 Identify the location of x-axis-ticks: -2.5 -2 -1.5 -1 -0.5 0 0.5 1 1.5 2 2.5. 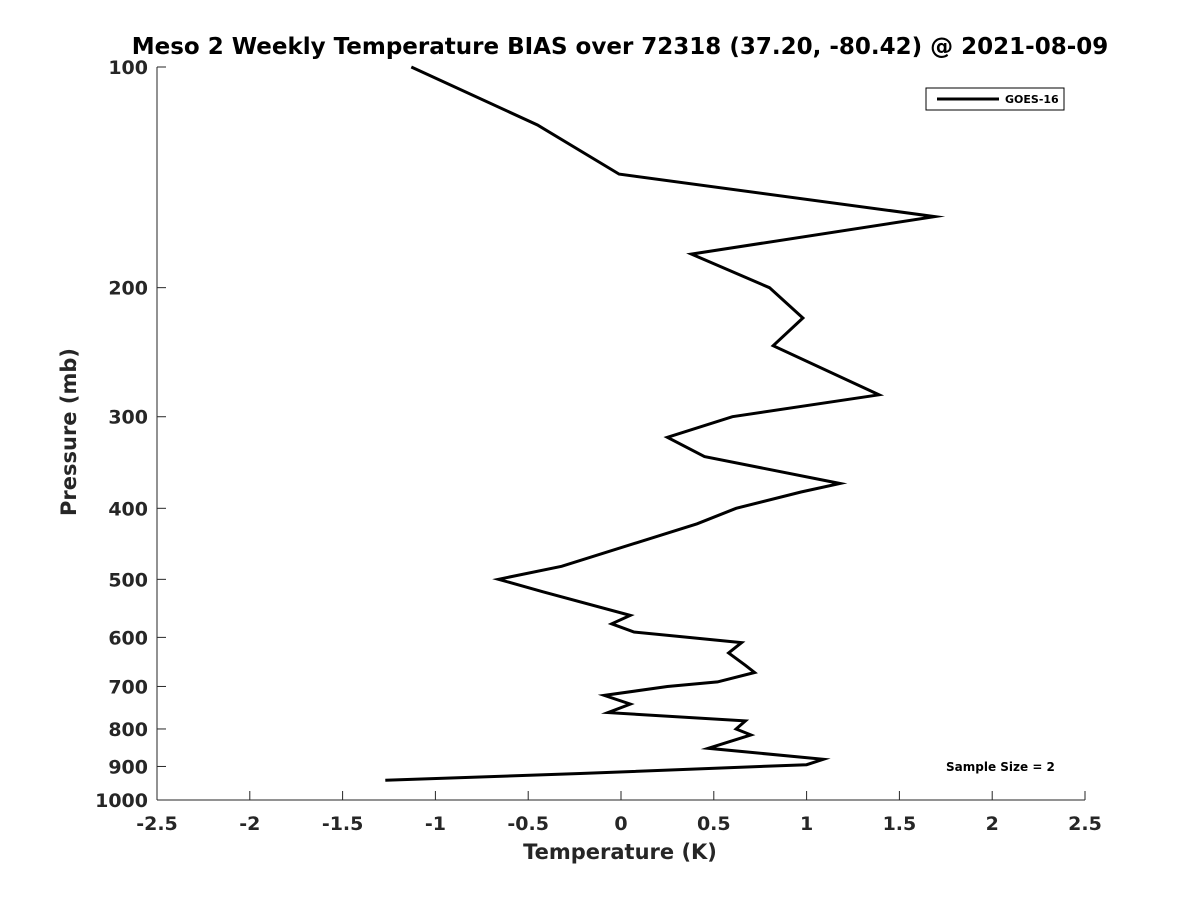
(619, 813).